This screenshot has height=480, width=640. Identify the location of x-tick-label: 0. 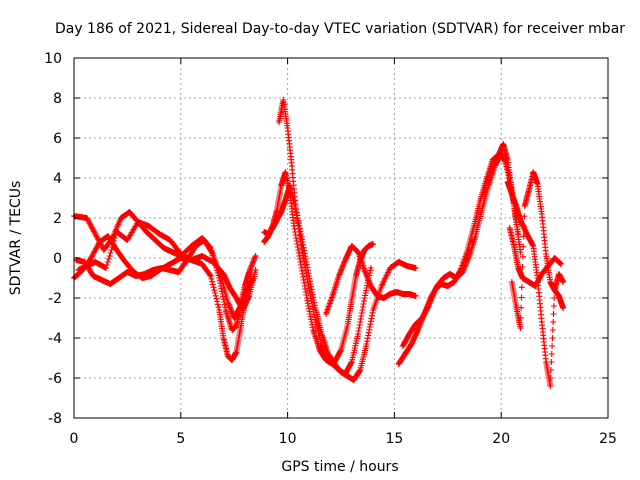
(74, 439).